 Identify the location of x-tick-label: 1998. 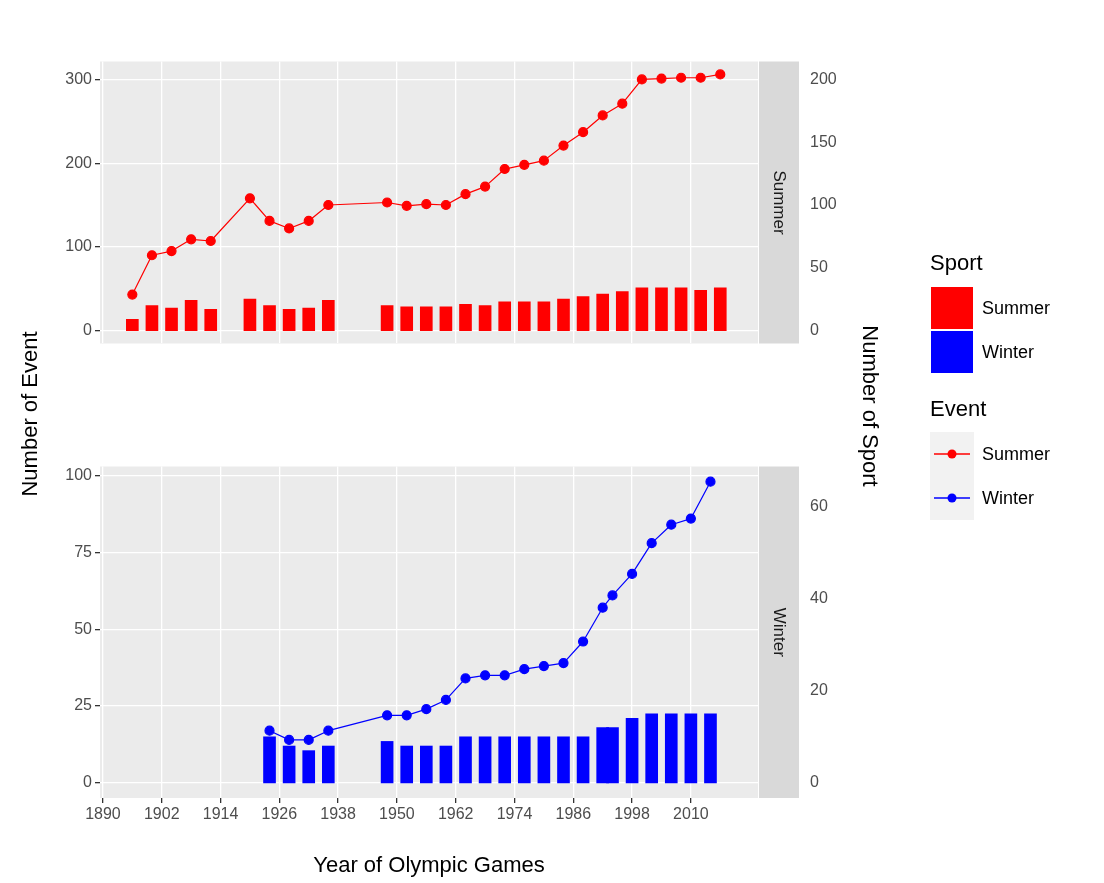
(632, 814).